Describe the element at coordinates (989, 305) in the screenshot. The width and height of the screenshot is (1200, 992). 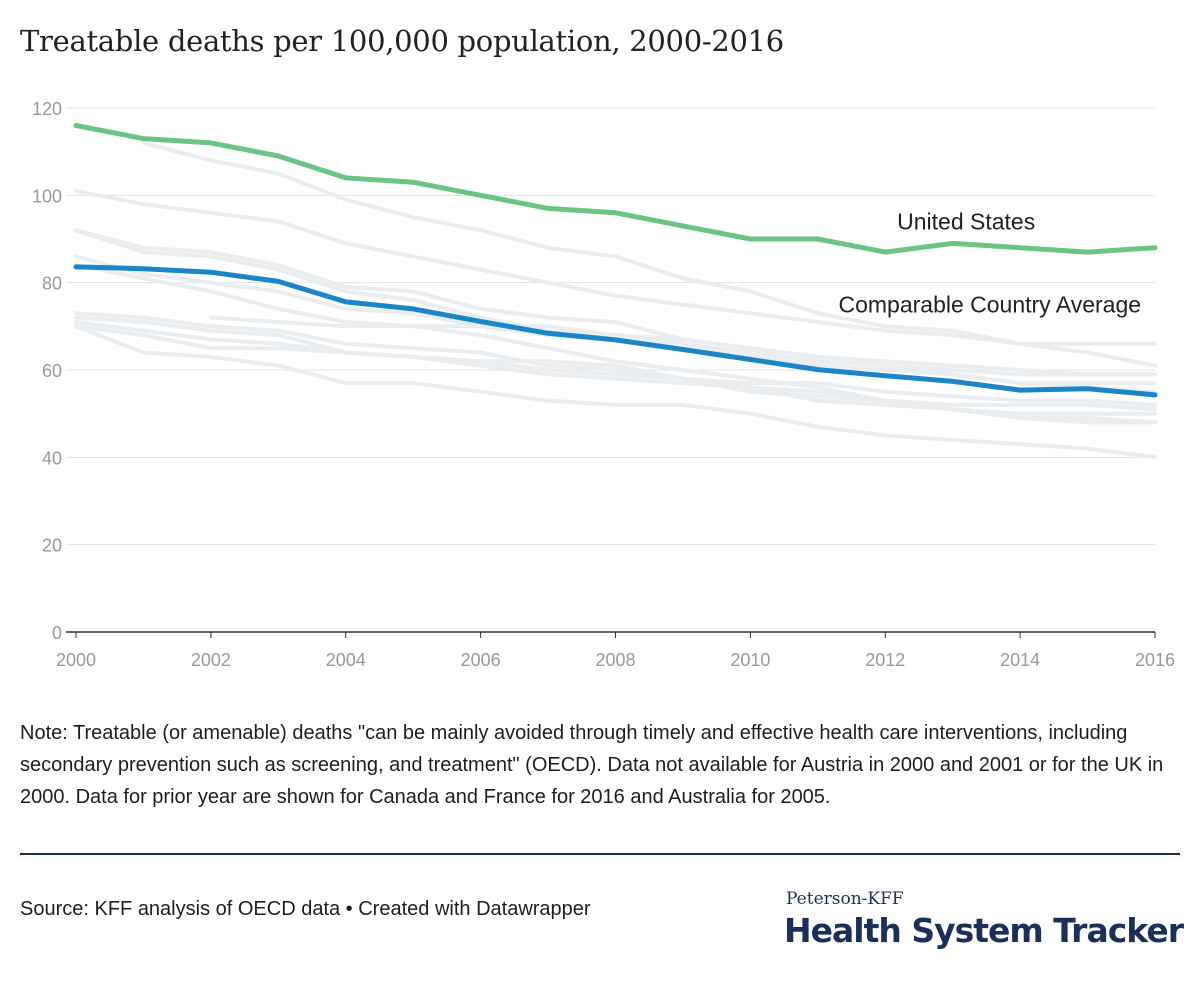
I see `annotation-comparable-country-average: Comparable Country Average` at that location.